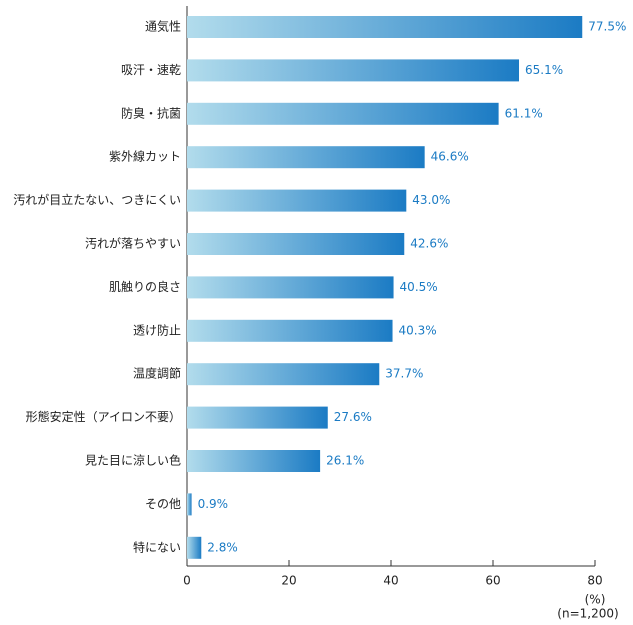 The height and width of the screenshot is (625, 633). What do you see at coordinates (404, 374) in the screenshot?
I see `value-label: 37.7%` at bounding box center [404, 374].